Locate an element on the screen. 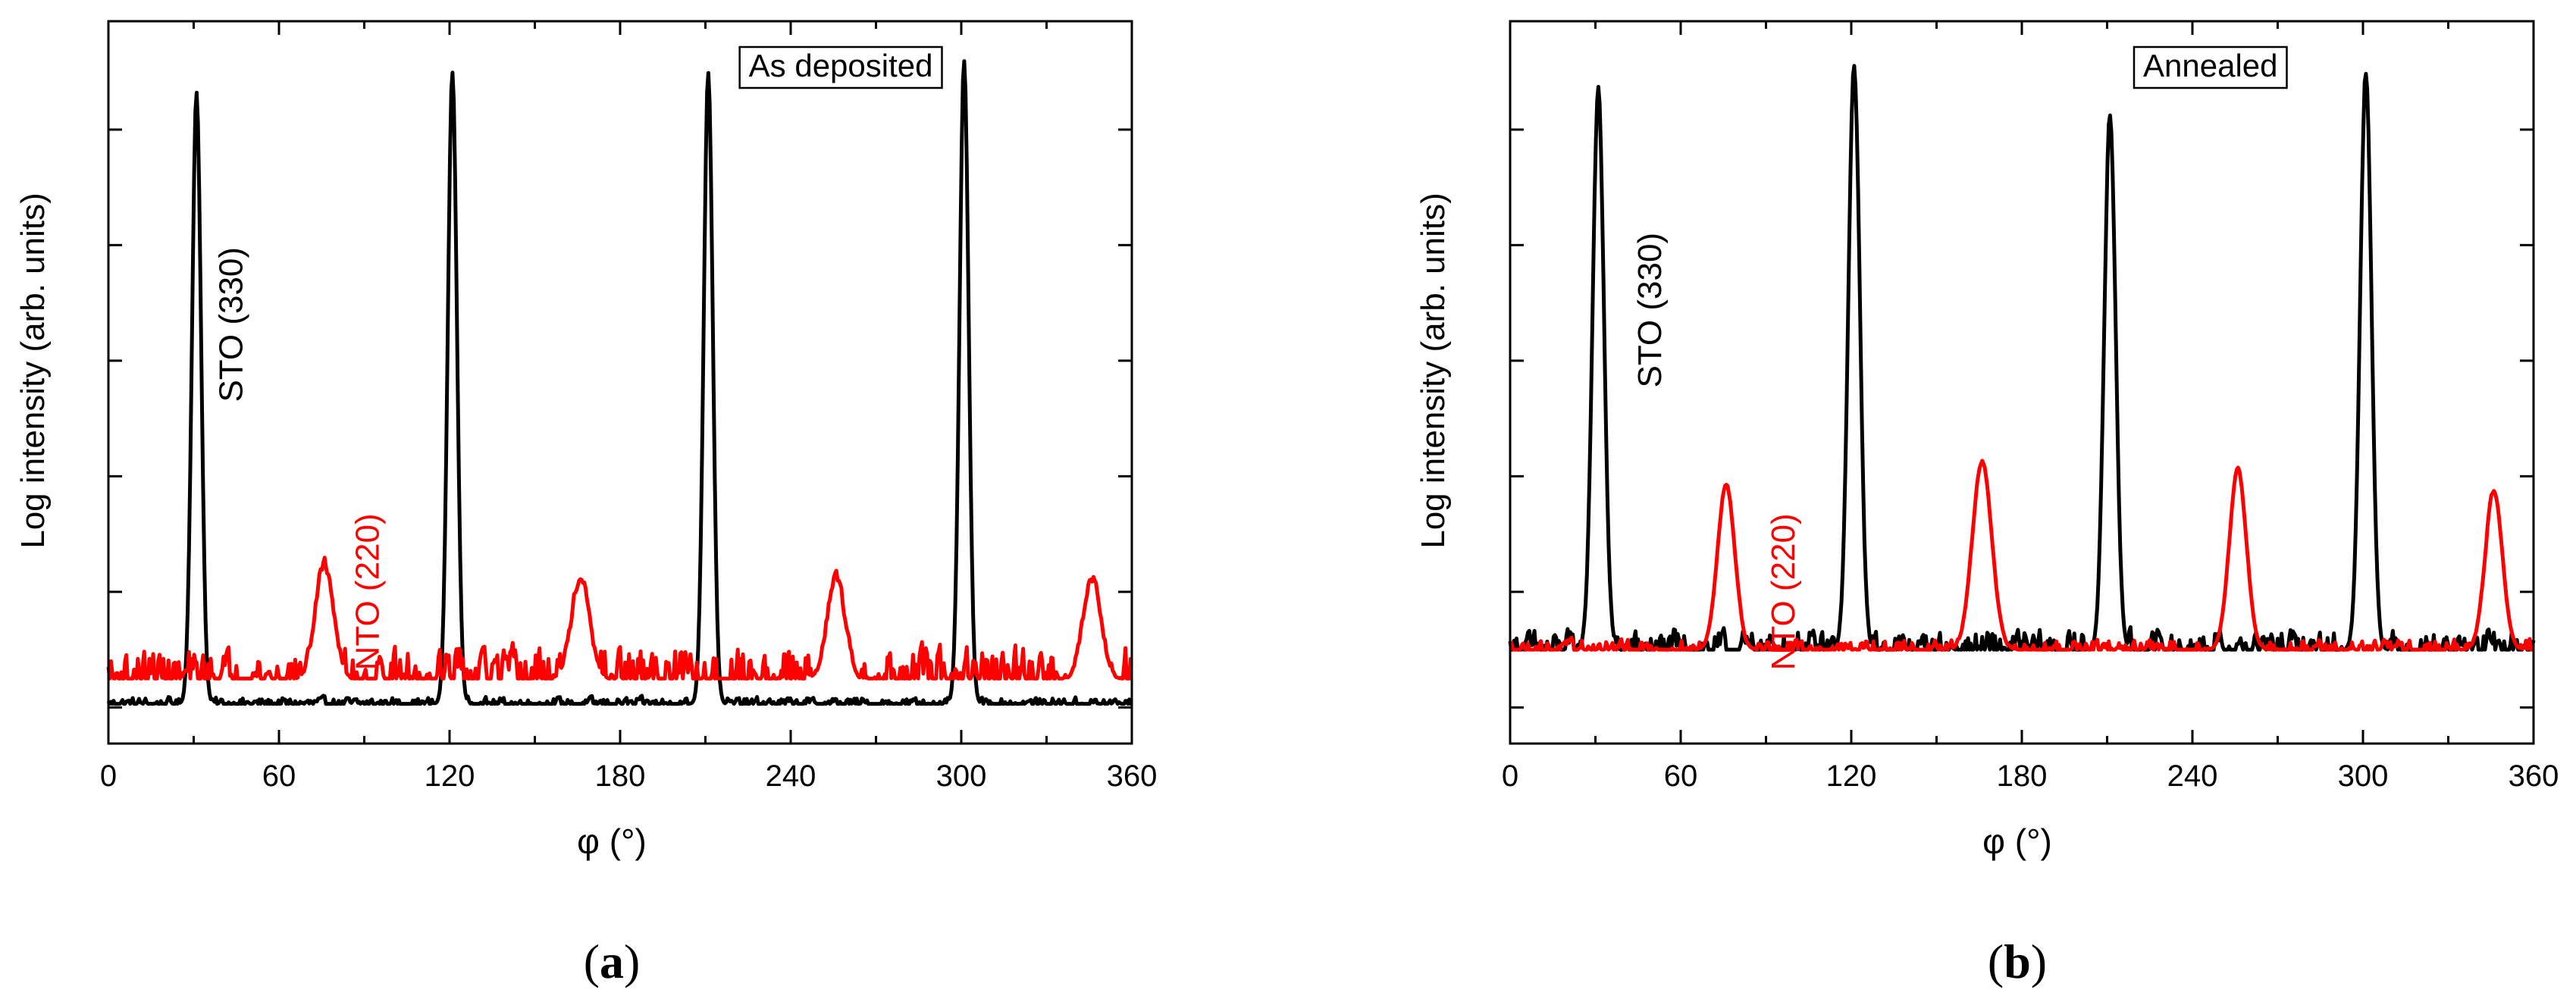  y-axis-label-a: Log intensity (arb. units) is located at coordinates (33, 371).